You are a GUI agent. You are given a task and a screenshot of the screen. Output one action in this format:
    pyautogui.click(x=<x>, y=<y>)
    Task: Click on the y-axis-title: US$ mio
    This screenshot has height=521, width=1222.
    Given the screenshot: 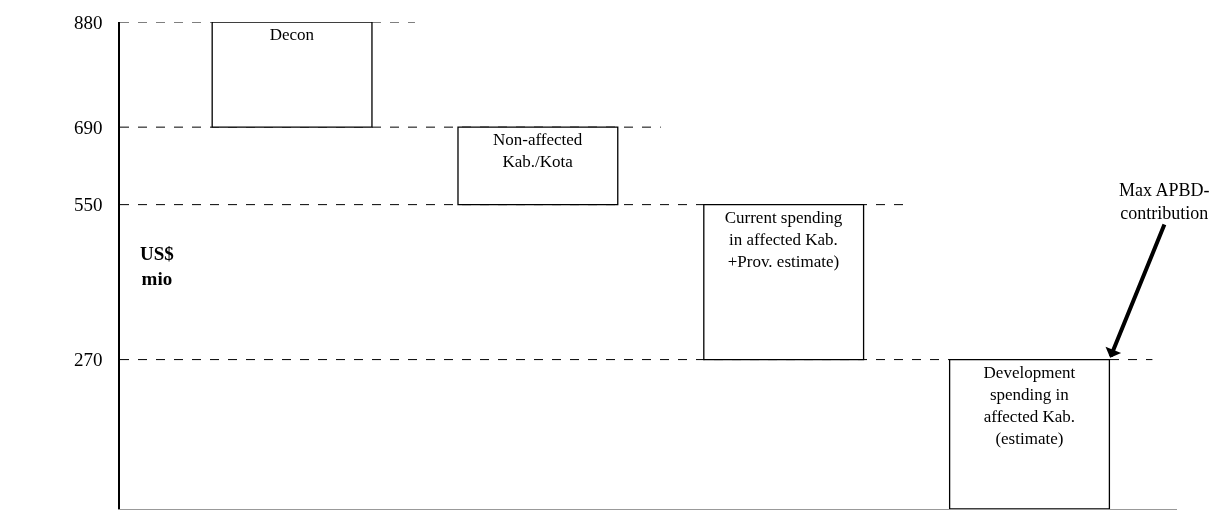 What is the action you would take?
    pyautogui.click(x=157, y=266)
    